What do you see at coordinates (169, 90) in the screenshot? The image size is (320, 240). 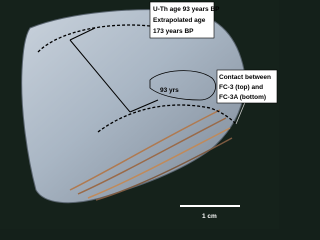 I see `interval-label: 93 yrs` at bounding box center [169, 90].